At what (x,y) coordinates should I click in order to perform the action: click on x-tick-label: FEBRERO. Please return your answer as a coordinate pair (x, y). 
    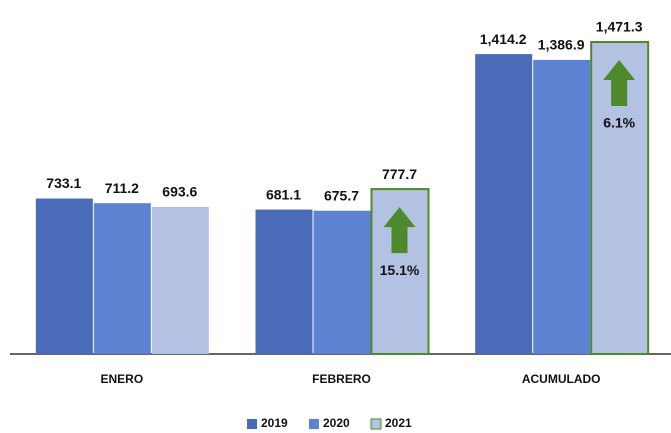
    Looking at the image, I should click on (341, 379).